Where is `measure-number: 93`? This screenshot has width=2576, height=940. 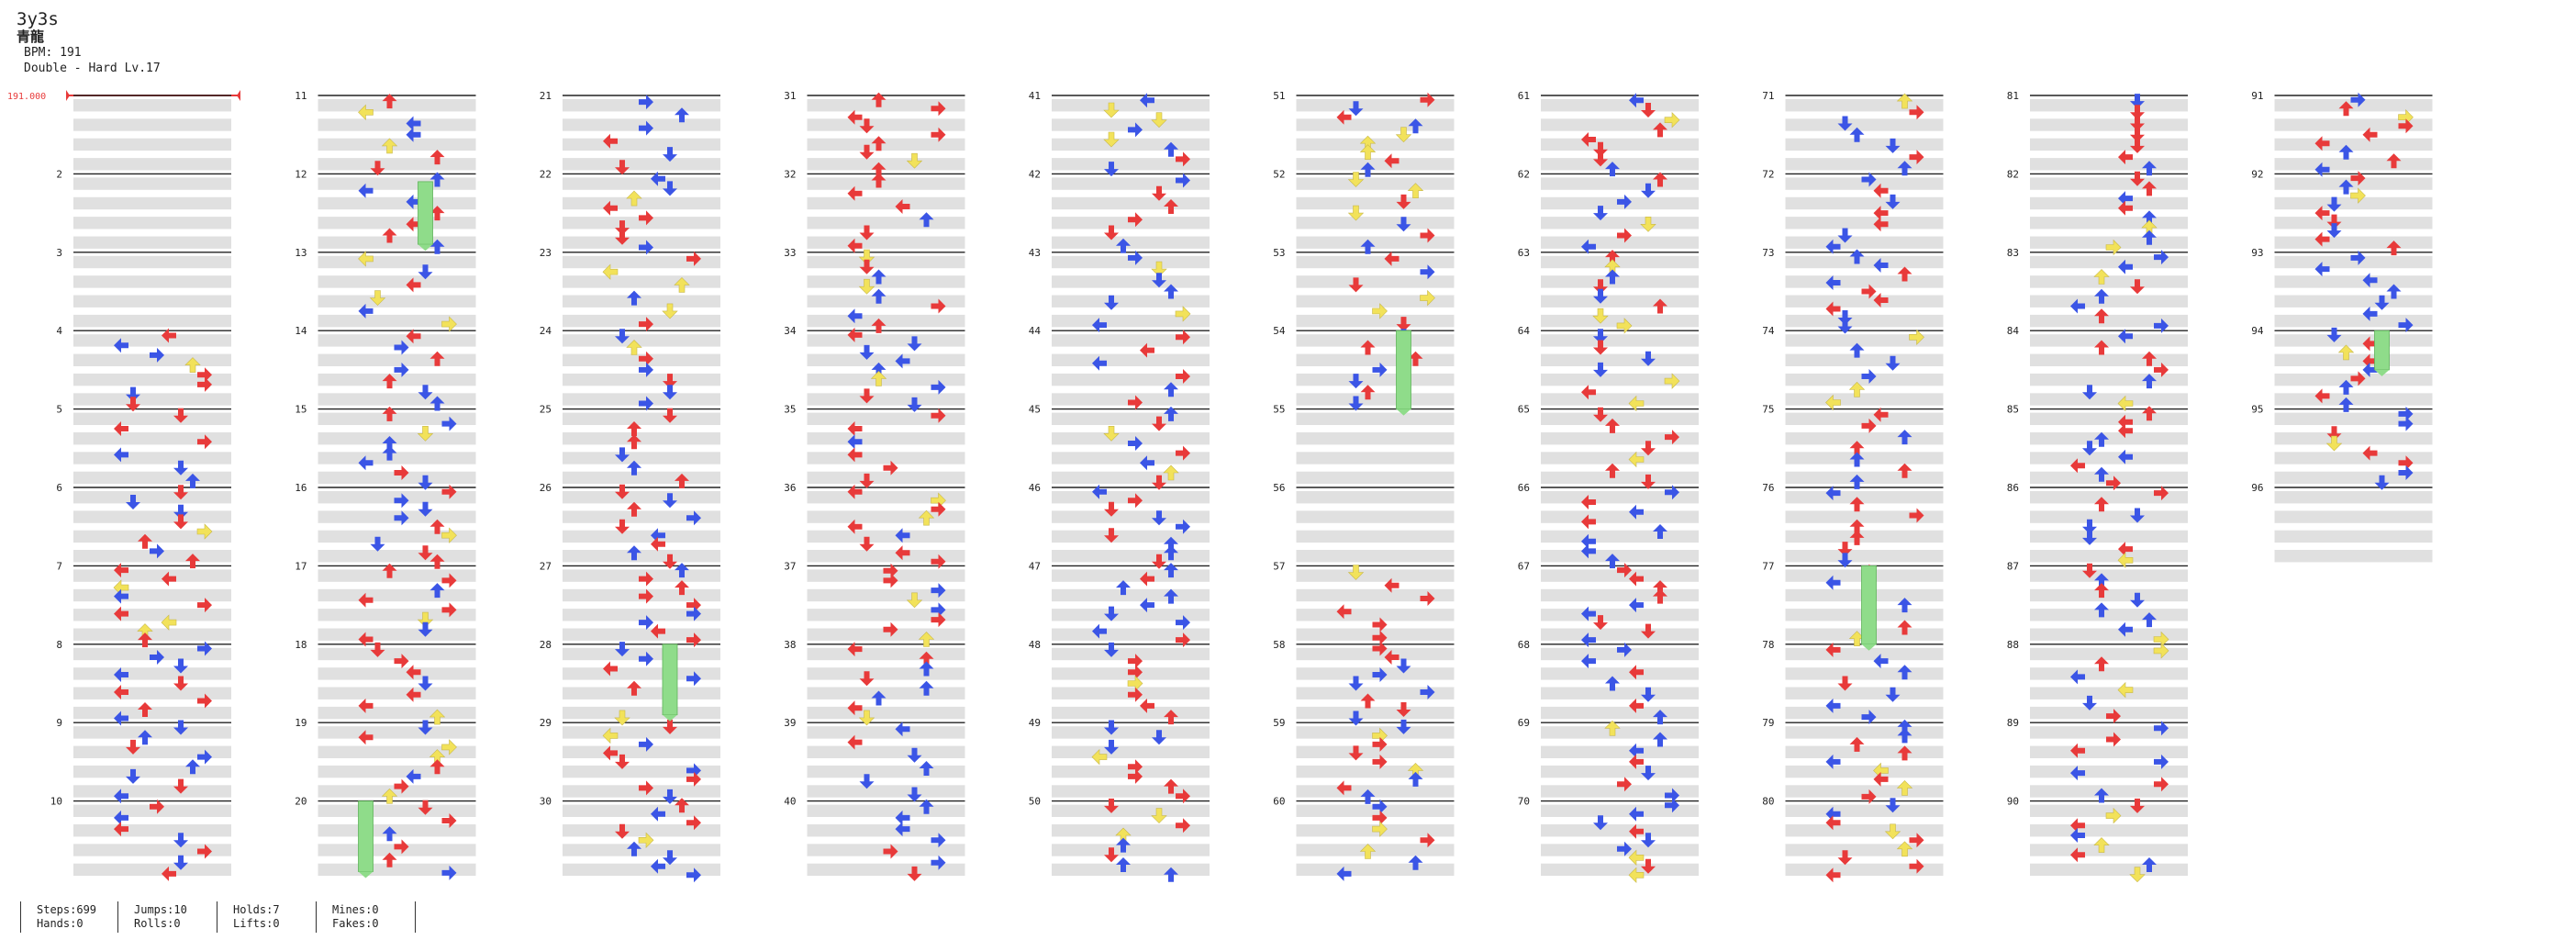
measure-number: 93 is located at coordinates (2257, 253).